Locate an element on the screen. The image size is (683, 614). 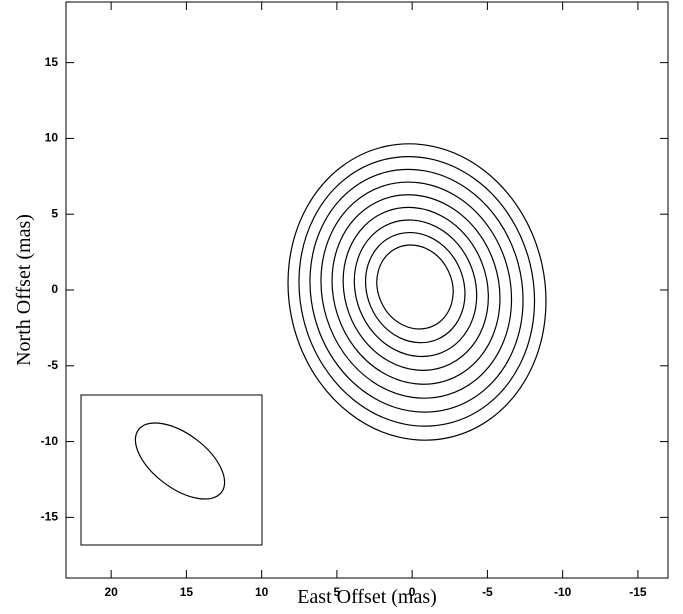
x-tick-label: 15 is located at coordinates (187, 592).